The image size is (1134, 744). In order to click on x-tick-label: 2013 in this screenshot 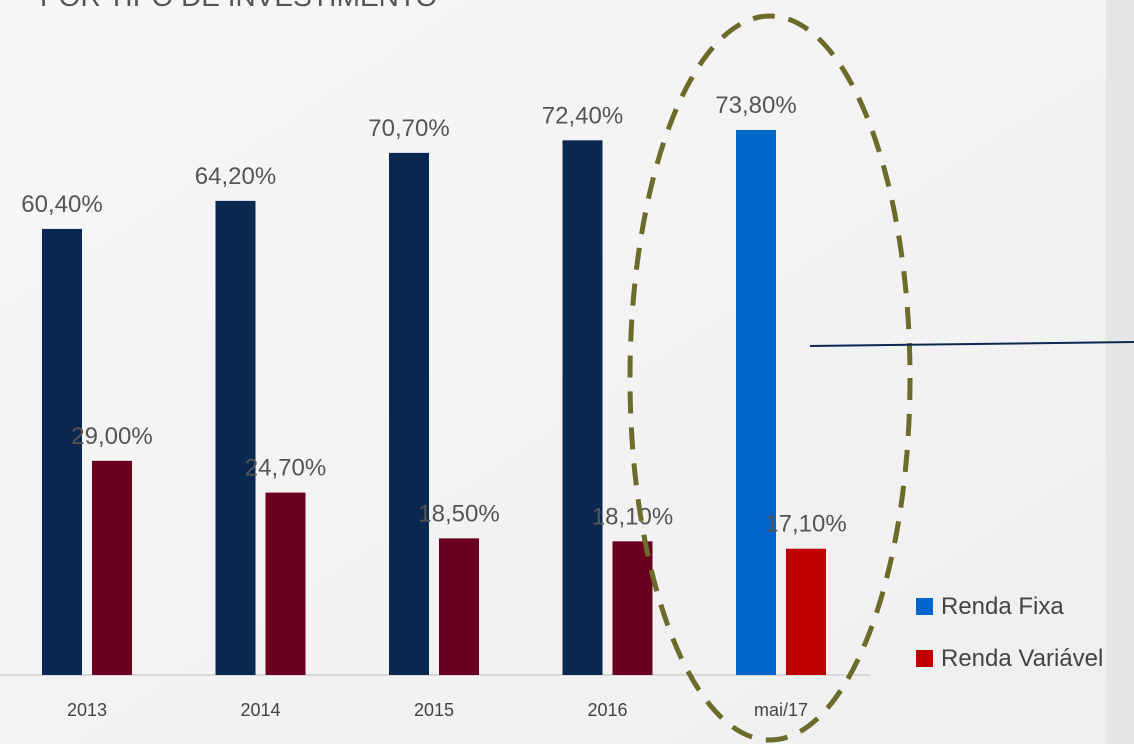, I will do `click(87, 710)`.